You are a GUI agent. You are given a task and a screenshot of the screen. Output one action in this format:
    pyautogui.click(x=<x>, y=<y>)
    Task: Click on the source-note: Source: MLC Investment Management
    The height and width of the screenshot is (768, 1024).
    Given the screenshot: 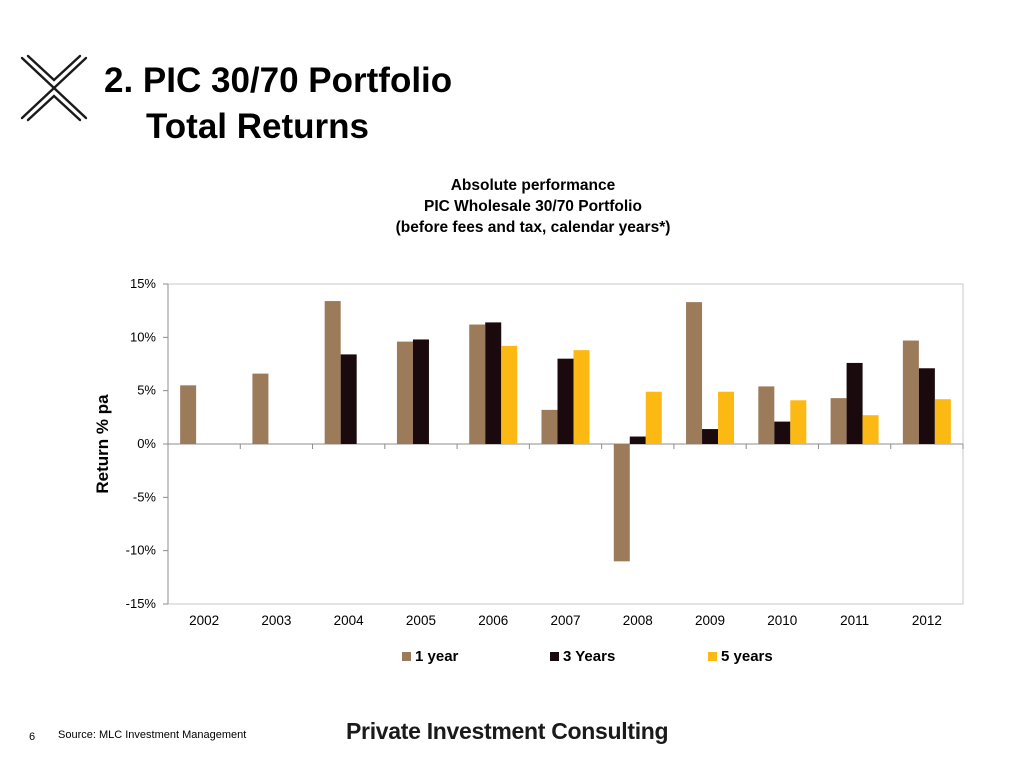 What is the action you would take?
    pyautogui.click(x=152, y=735)
    